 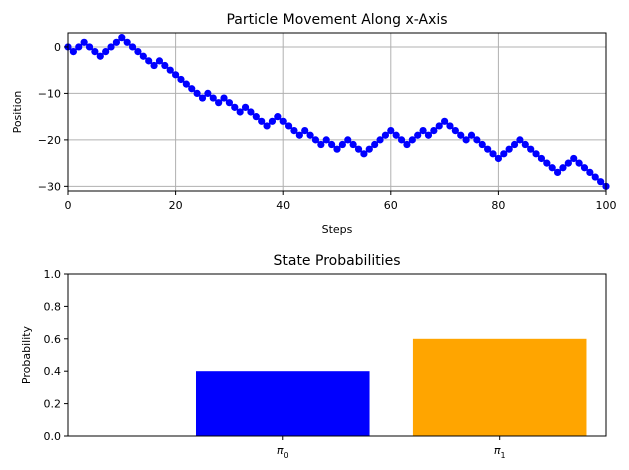 I want to click on bar-y-tick-label: 0.8, so click(x=53, y=306).